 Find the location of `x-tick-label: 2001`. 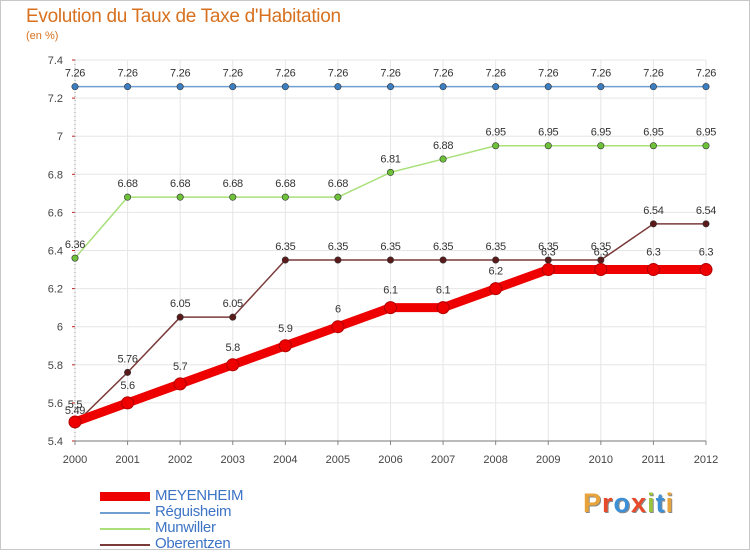

x-tick-label: 2001 is located at coordinates (127, 460).